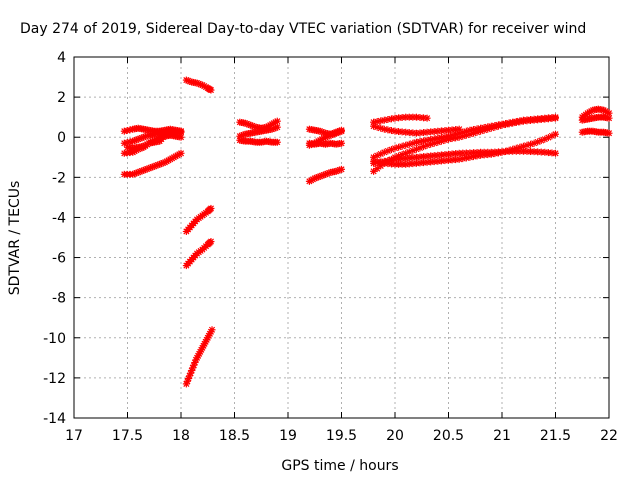  I want to click on y-tick-label: -4, so click(59, 218).